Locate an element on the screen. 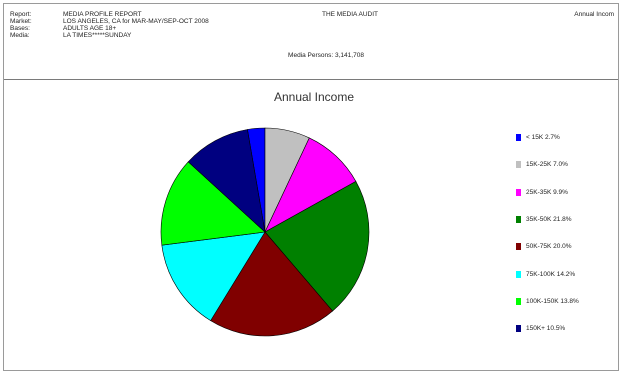  legend-label: 15K-25K 7.0% is located at coordinates (547, 165).